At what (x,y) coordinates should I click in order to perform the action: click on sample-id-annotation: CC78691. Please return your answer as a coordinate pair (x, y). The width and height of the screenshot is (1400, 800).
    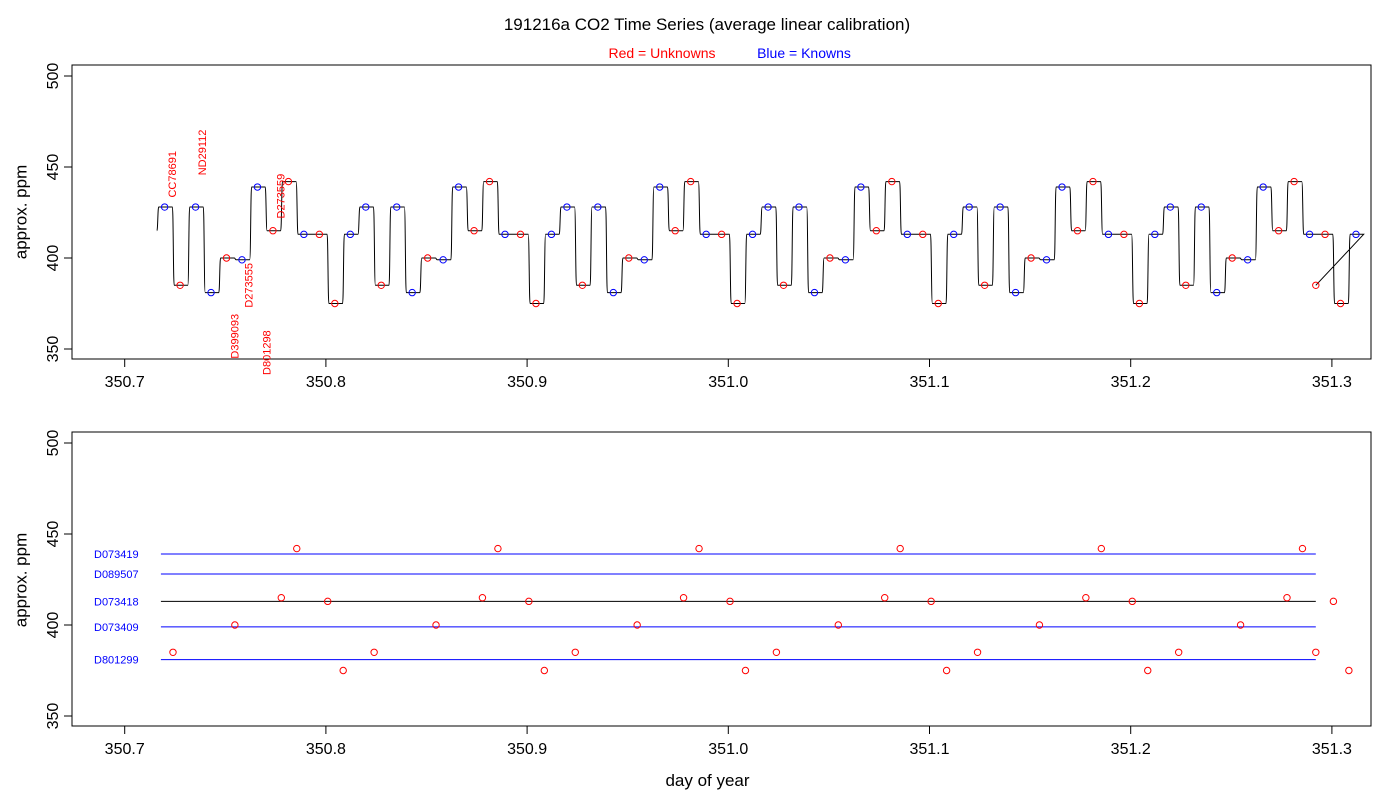
    Looking at the image, I should click on (173, 174).